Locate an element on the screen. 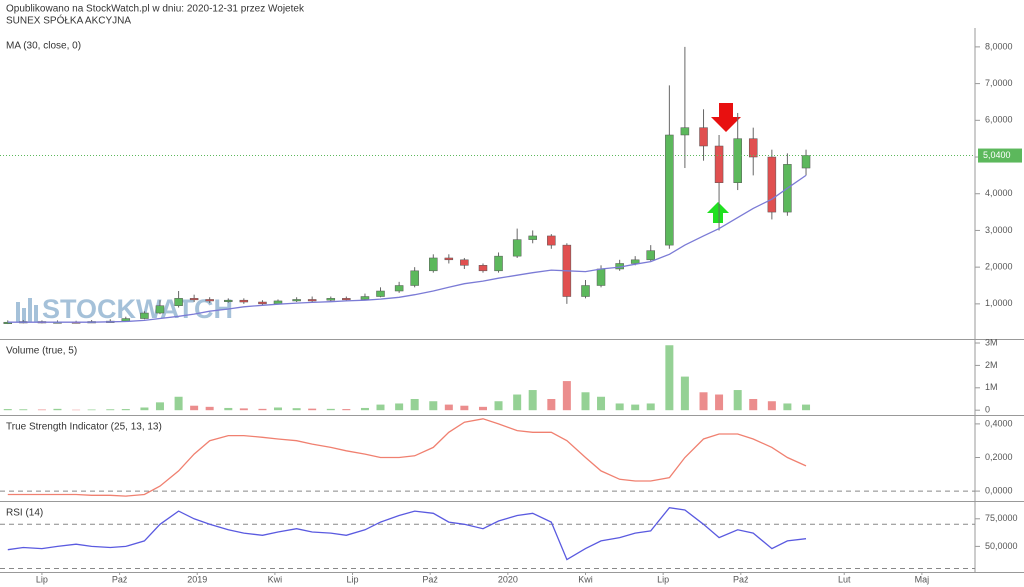  last-price-box is located at coordinates (1000, 155).